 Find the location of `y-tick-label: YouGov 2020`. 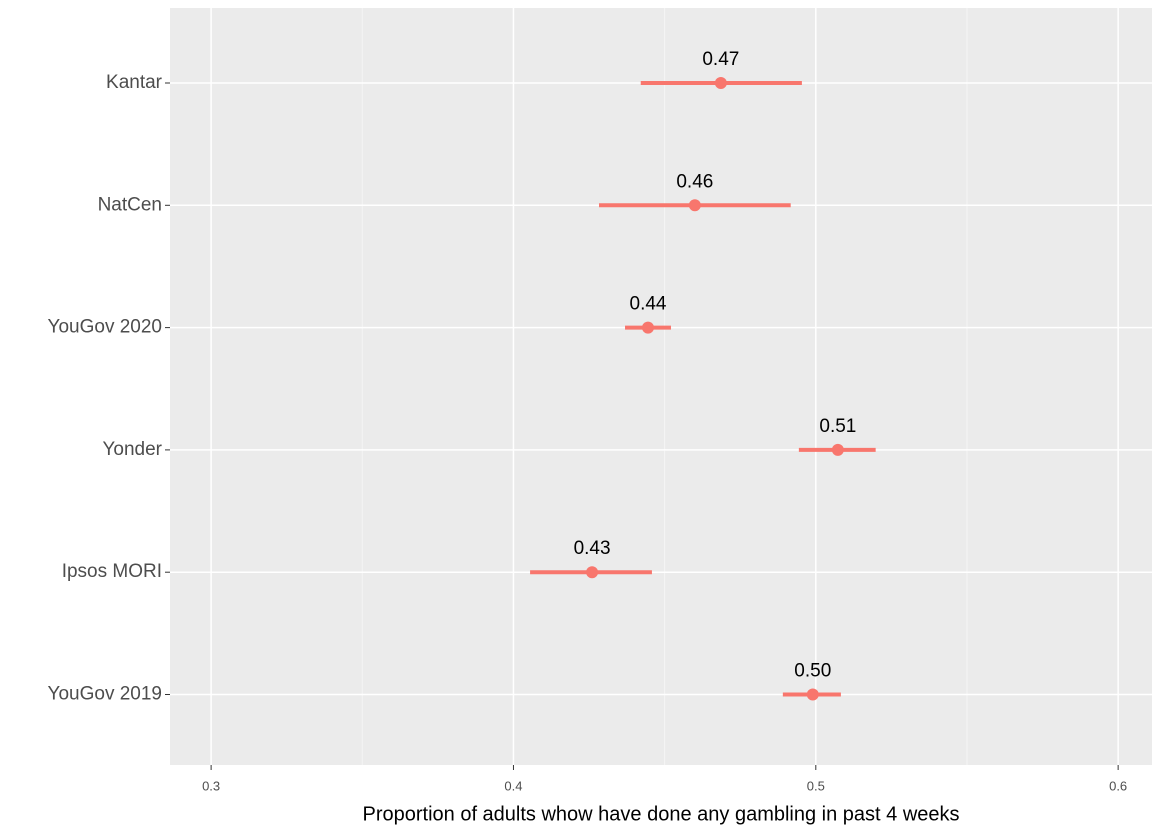

y-tick-label: YouGov 2020 is located at coordinates (105, 327).